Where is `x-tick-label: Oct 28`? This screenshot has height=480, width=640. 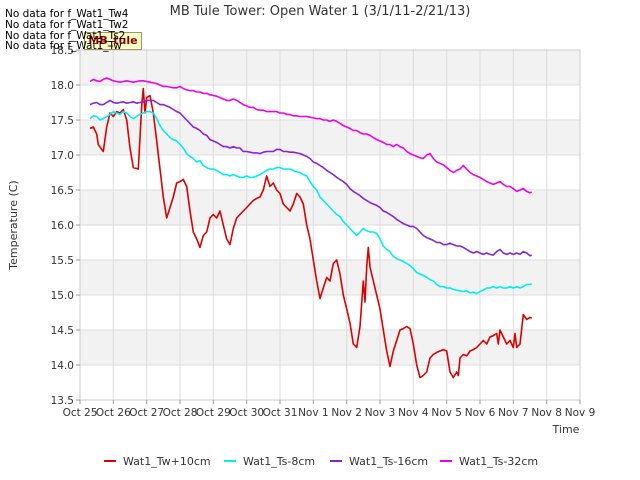 x-tick-label: Oct 28 is located at coordinates (180, 413).